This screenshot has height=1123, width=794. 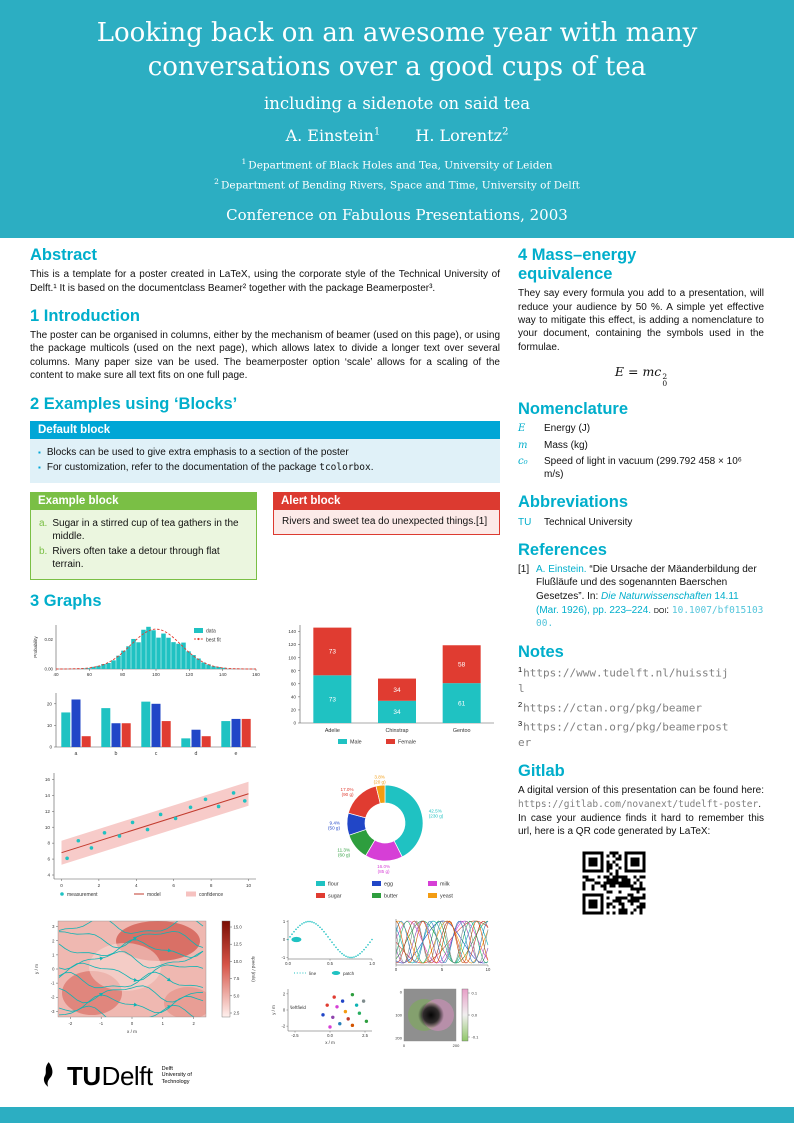 I want to click on svg-text: (60 g), so click(x=344, y=854).